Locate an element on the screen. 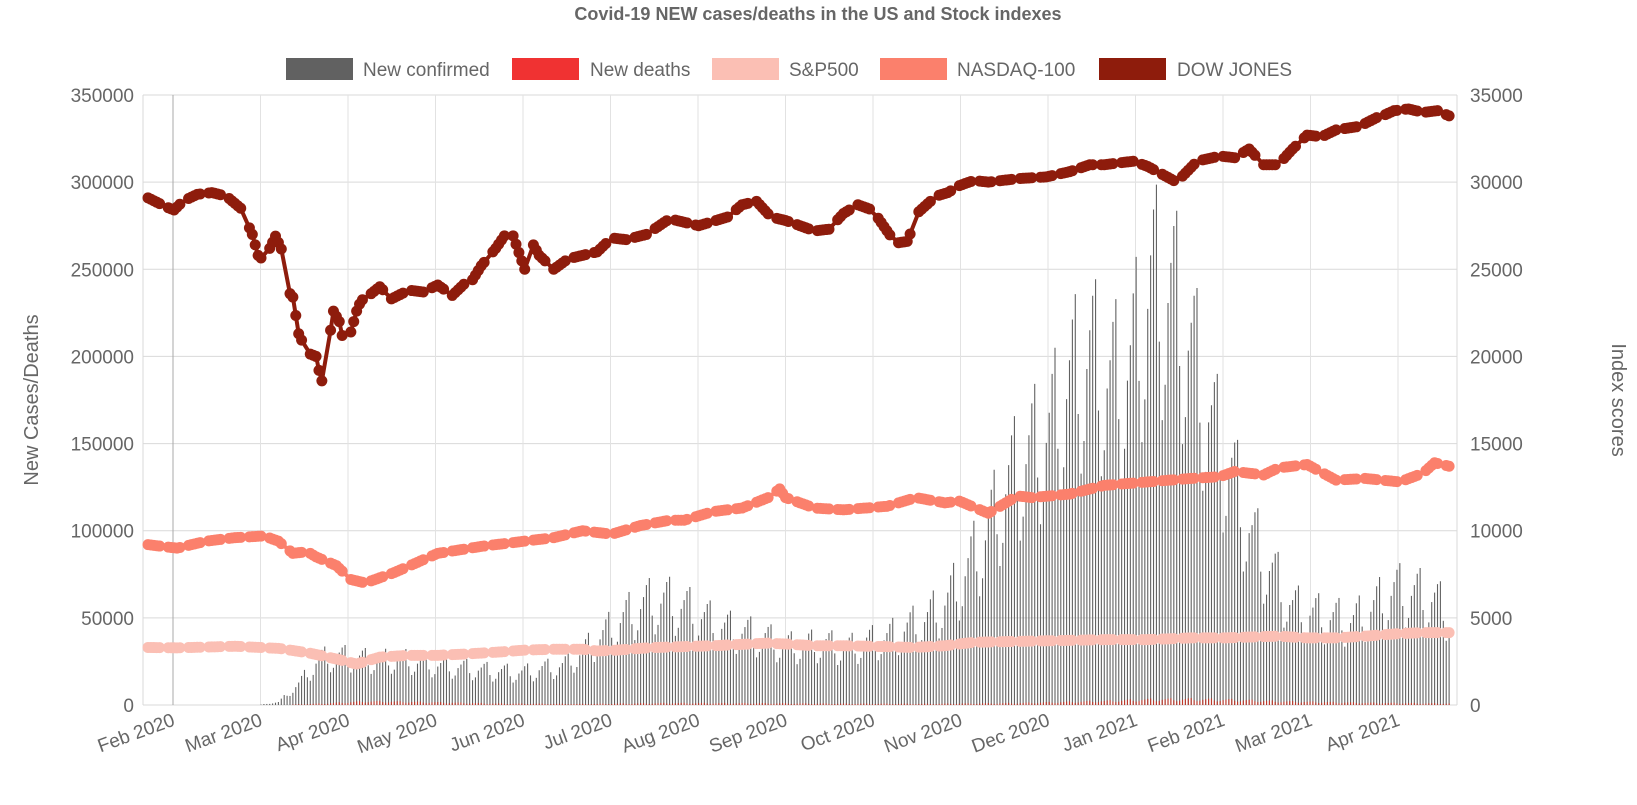 This screenshot has height=805, width=1637. y-right-tick-label: 25000 is located at coordinates (1496, 270).